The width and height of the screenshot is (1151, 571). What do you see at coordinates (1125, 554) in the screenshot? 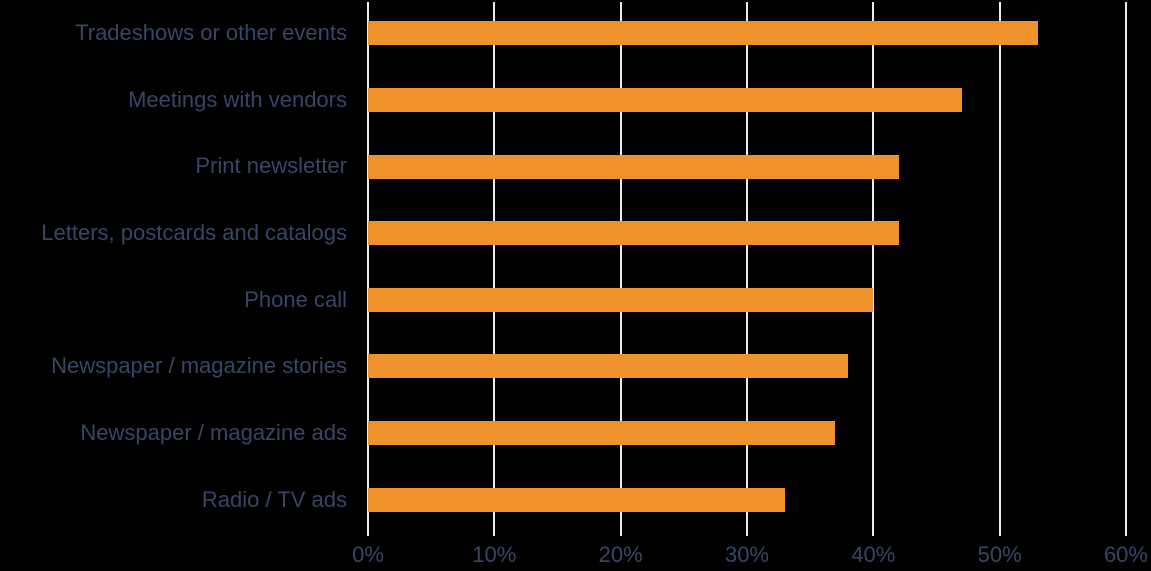
I see `x-axis-tick-label: 60%` at bounding box center [1125, 554].